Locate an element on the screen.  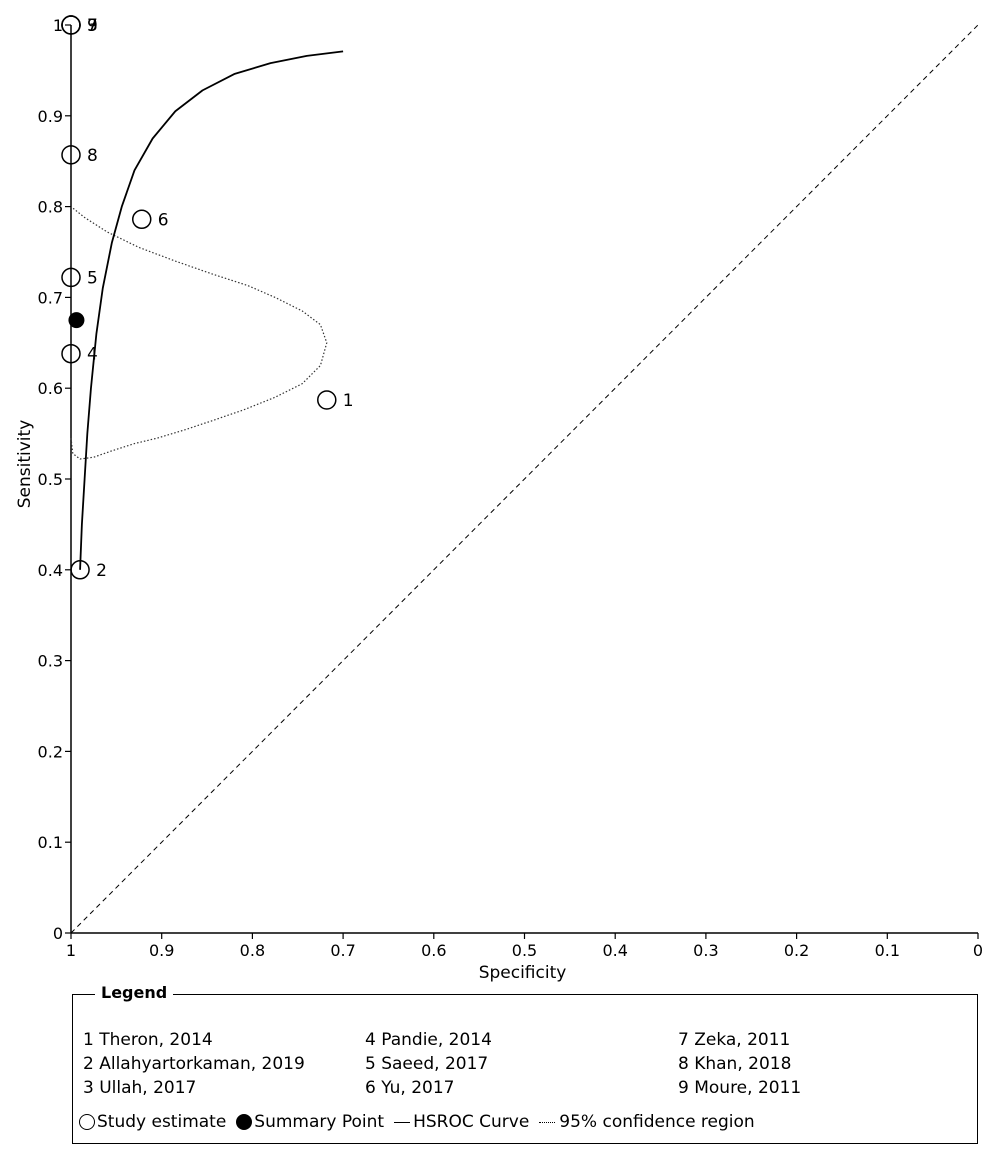
x-tick-label: 0 is located at coordinates (978, 950).